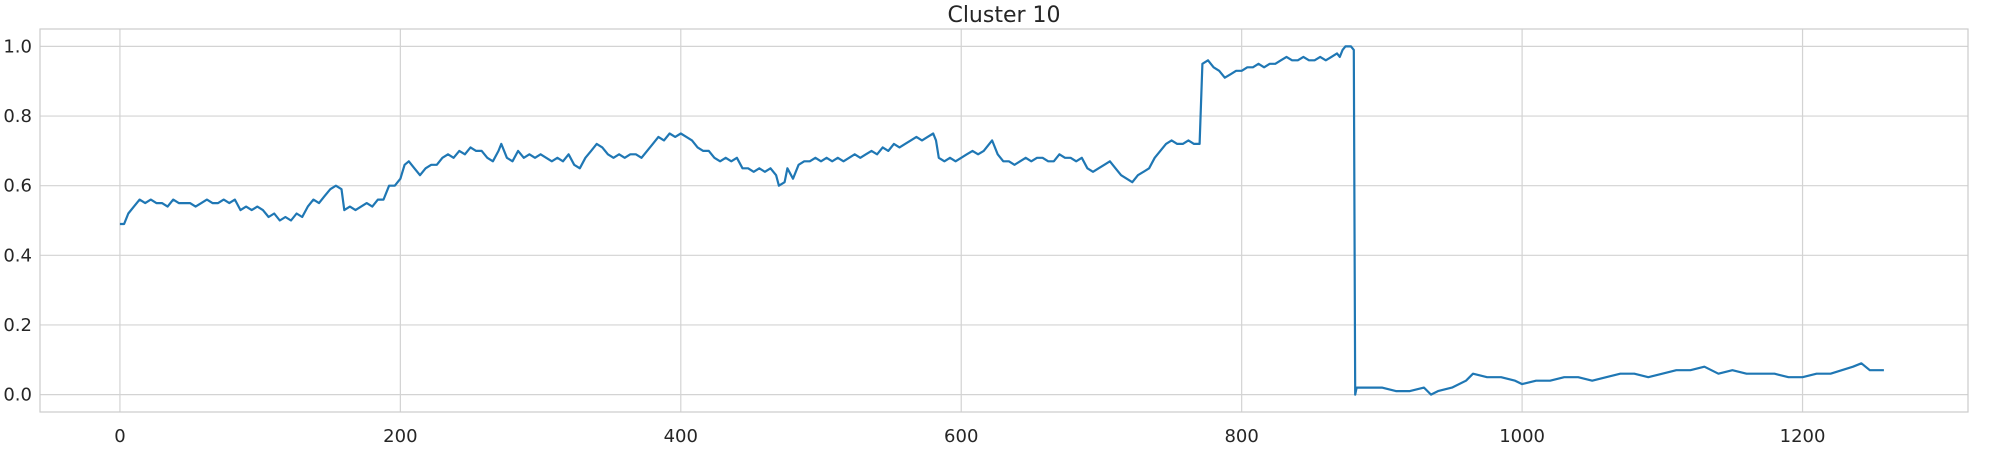 The height and width of the screenshot is (460, 1998). What do you see at coordinates (17, 325) in the screenshot?
I see `y-tick-label: 0.2` at bounding box center [17, 325].